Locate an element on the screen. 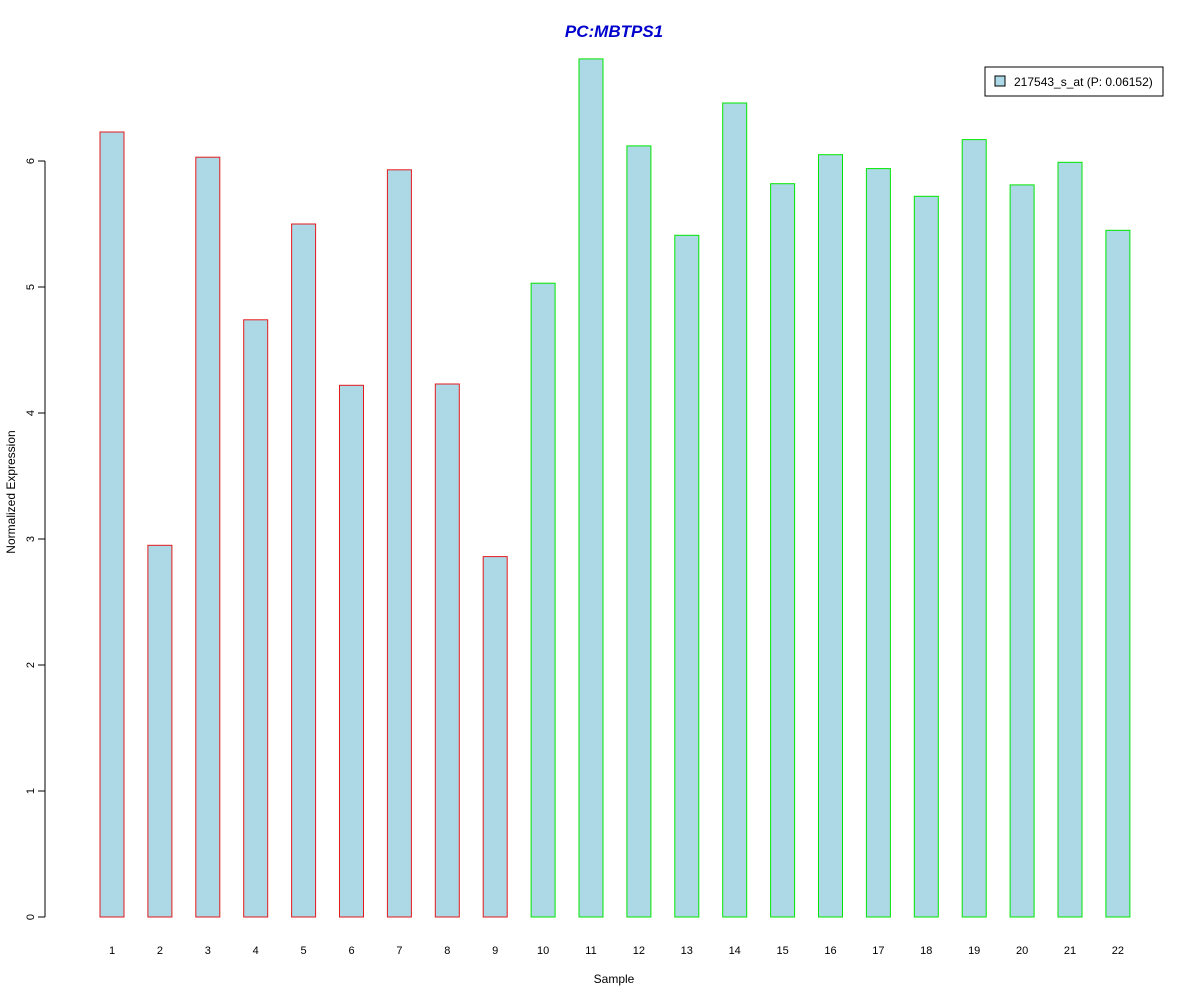  x-axis-label: Sample is located at coordinates (614, 979).